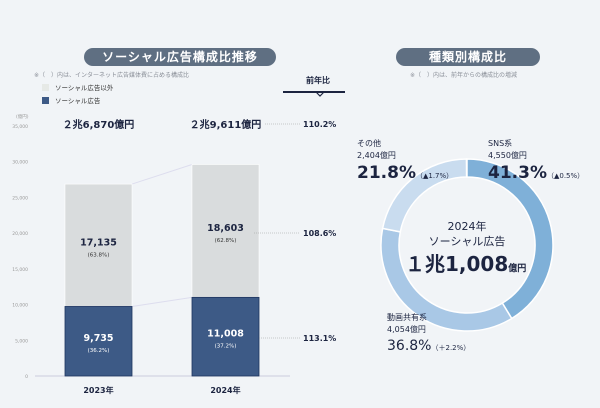 The image size is (600, 408). I want to click on y-tick-label: 5,000, so click(21, 341).